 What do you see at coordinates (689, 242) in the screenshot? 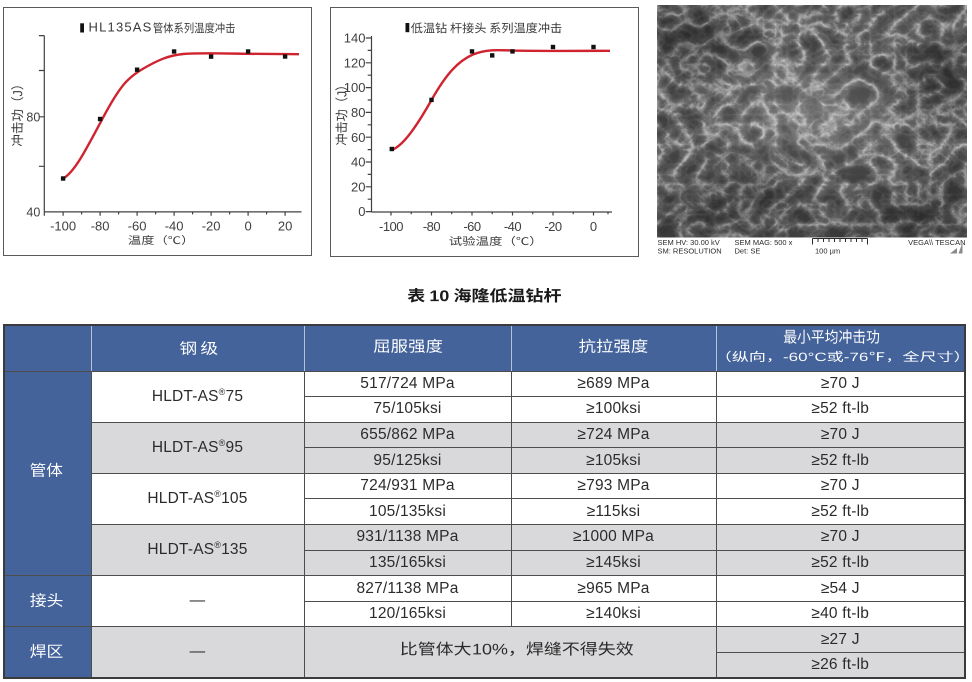
I see `svg-text: SEM HV: 30.00 kV` at bounding box center [689, 242].